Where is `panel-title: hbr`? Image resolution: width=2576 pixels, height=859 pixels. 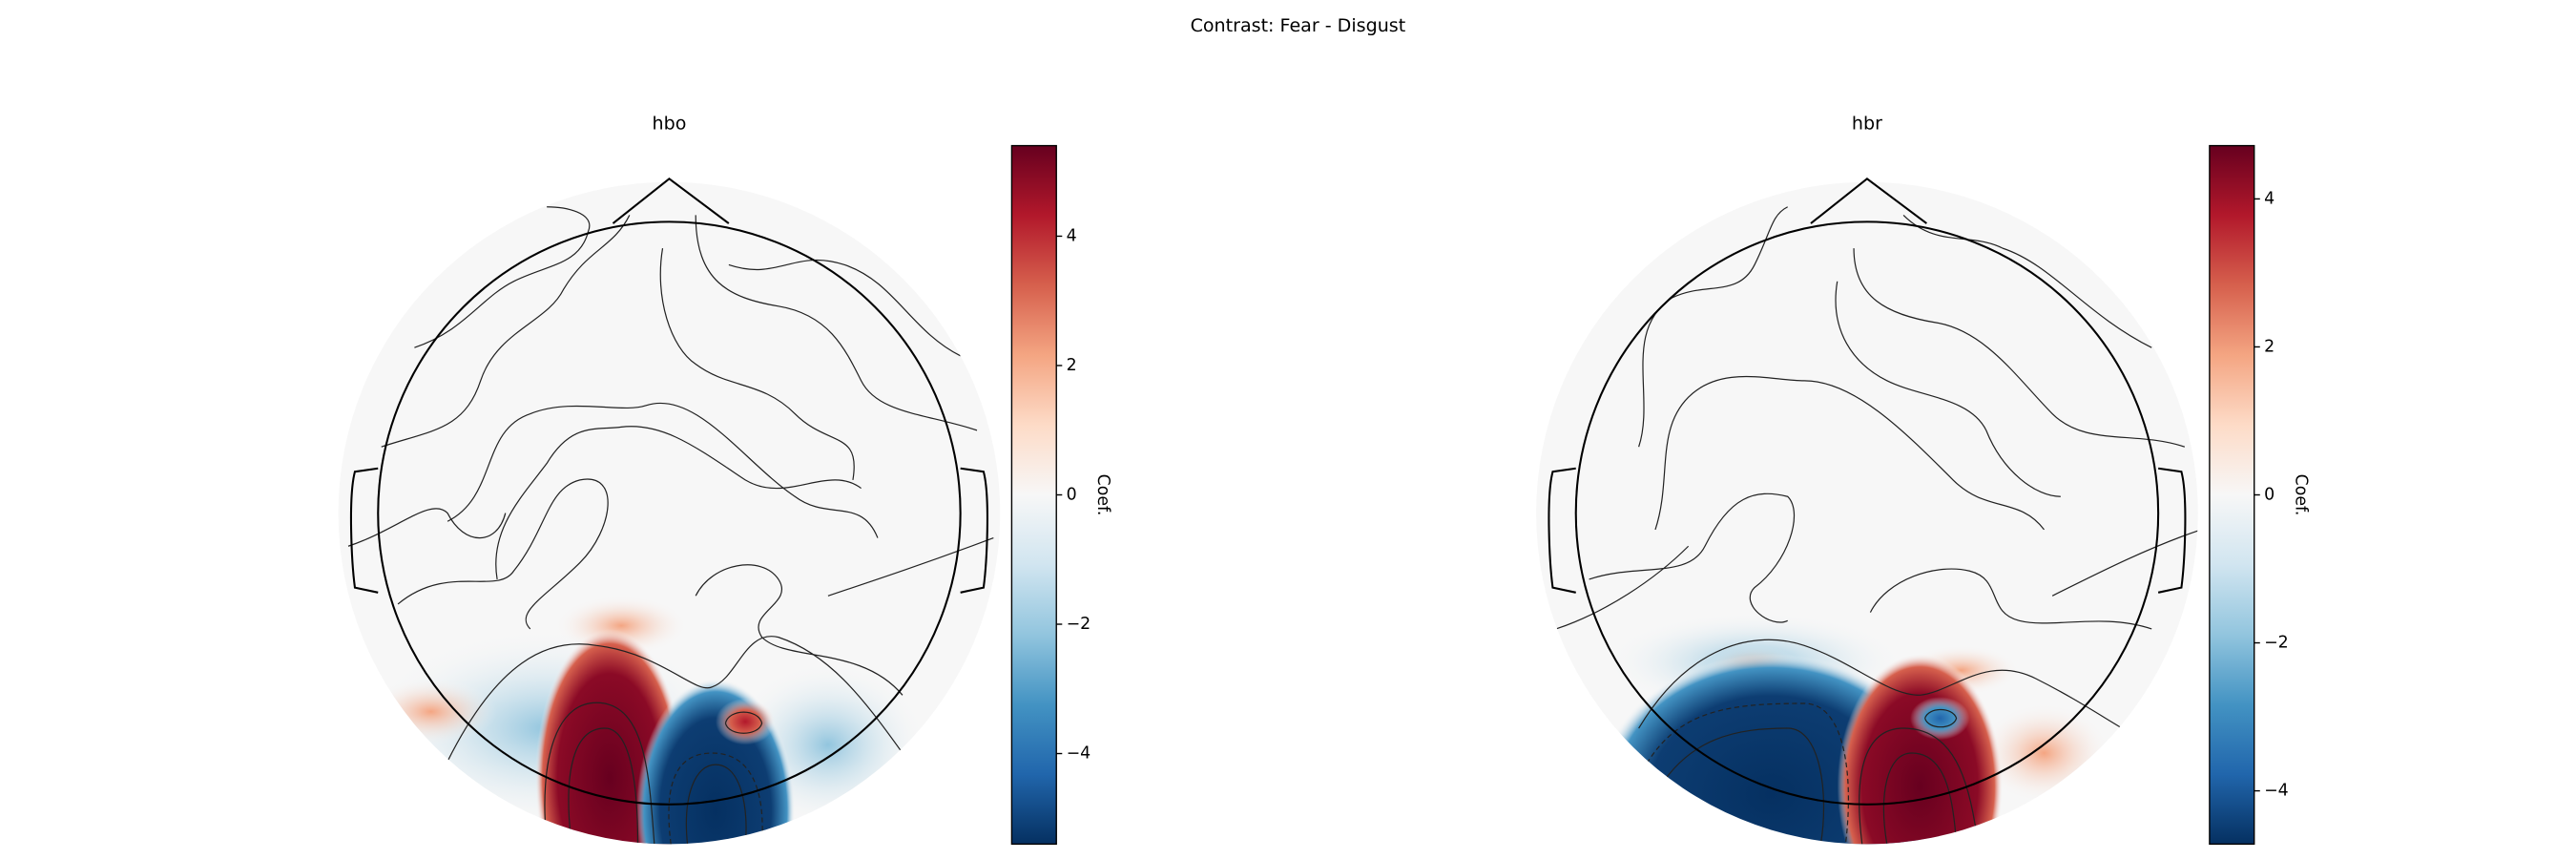 panel-title: hbr is located at coordinates (1867, 124).